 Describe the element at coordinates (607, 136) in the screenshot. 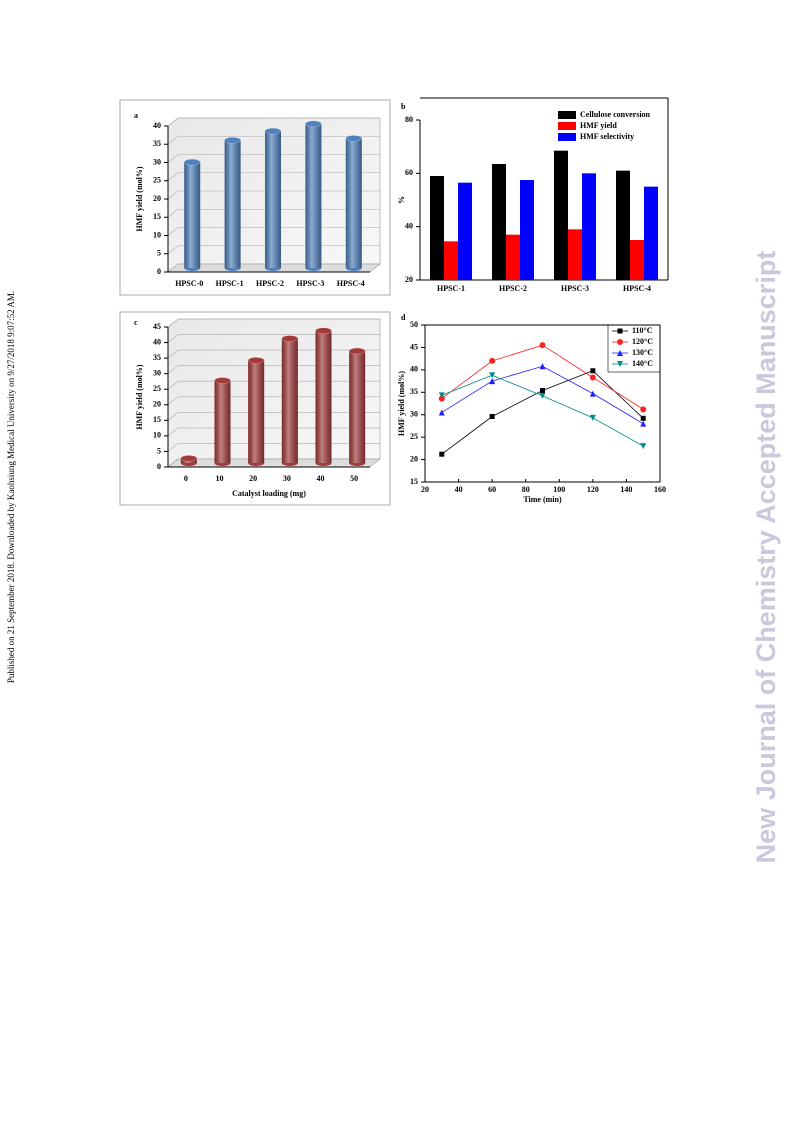

I see `legend-label: HMF selectivity` at that location.